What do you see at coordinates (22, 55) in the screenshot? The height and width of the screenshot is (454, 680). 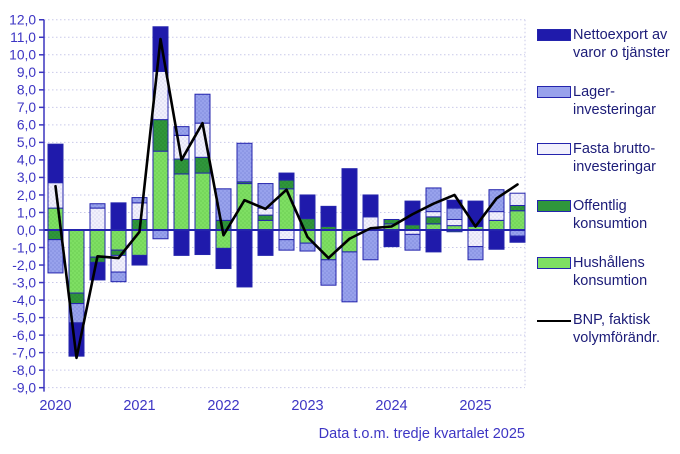 I see `y-tick-label: 10,0` at bounding box center [22, 55].